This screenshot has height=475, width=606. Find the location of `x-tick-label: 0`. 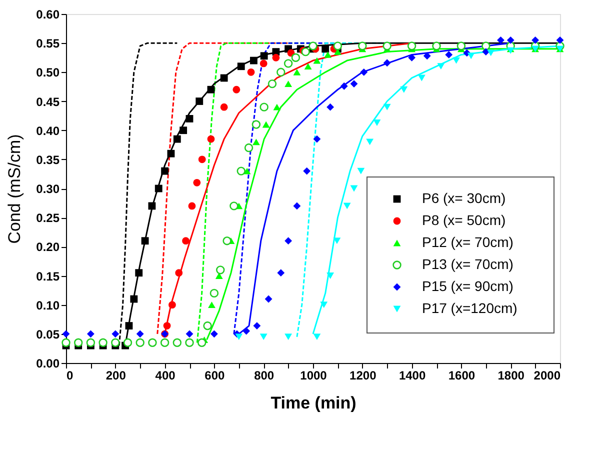

x-tick-label: 0 is located at coordinates (70, 375).